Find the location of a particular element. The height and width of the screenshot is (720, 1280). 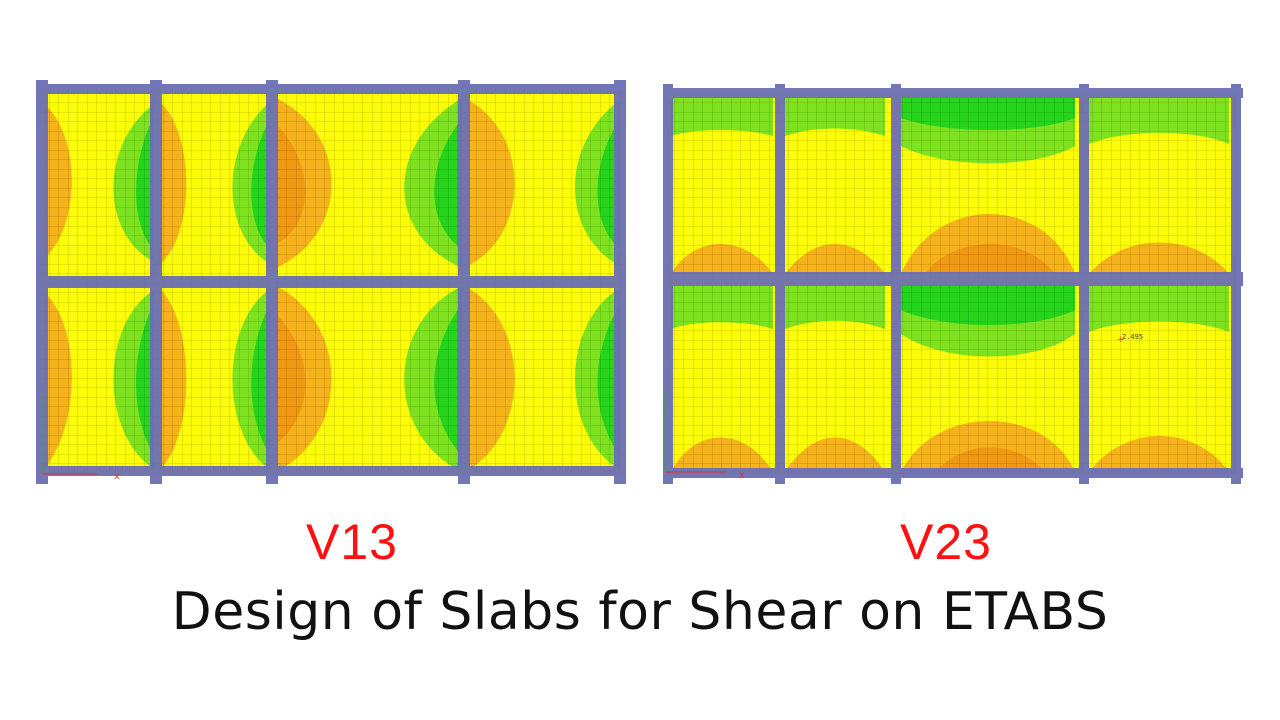

point-value-label: 2.495 is located at coordinates (1133, 337).